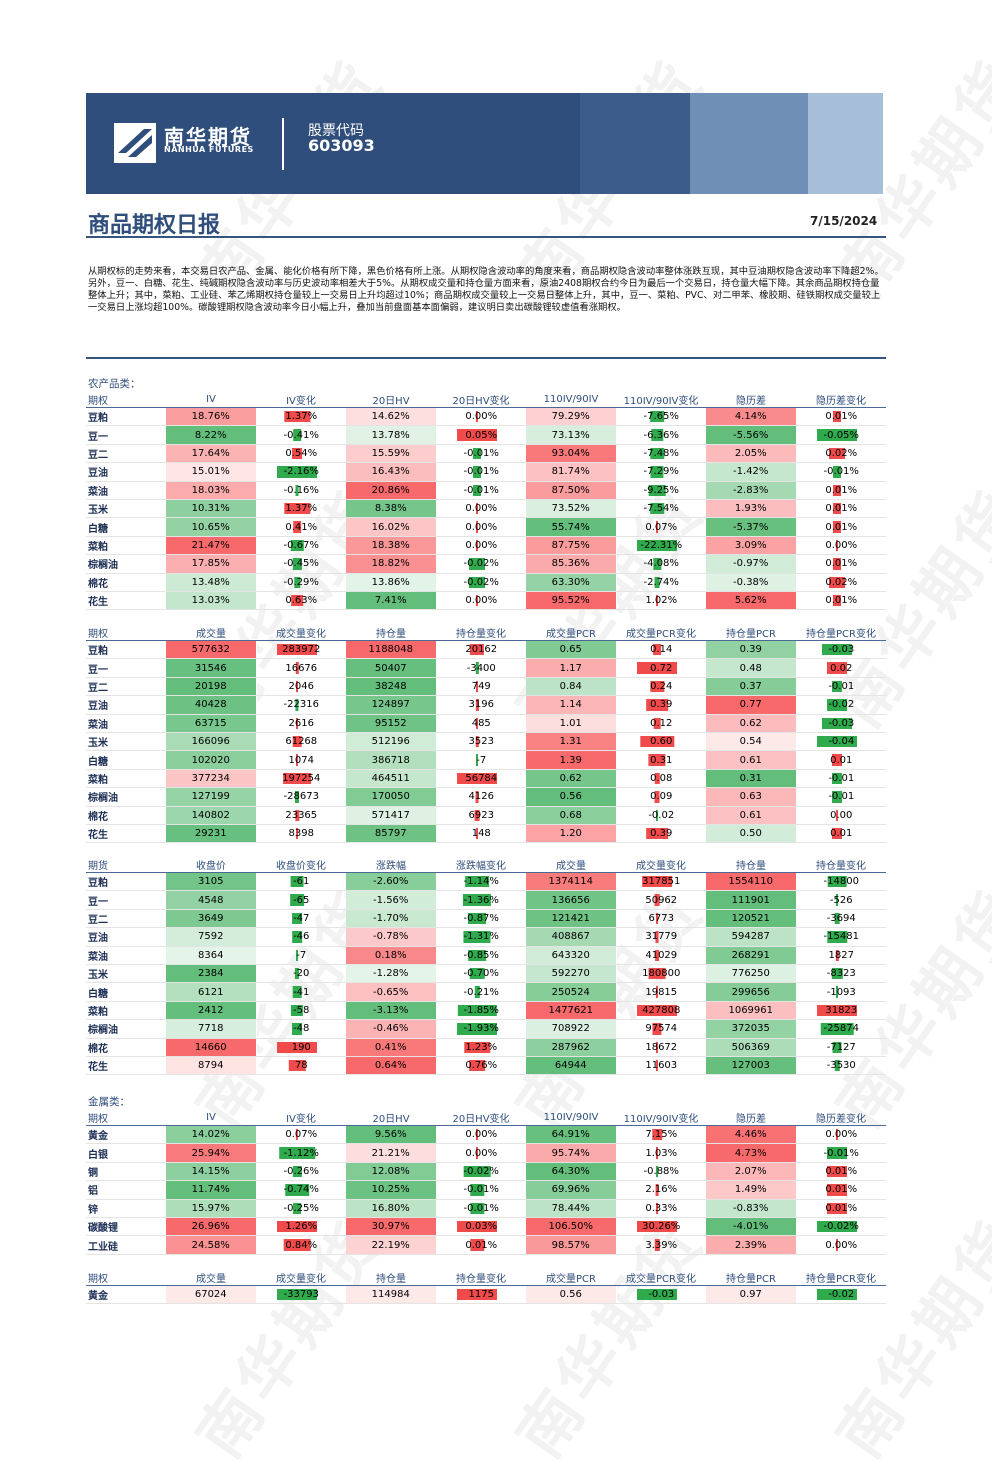 This screenshot has height=1472, width=992. I want to click on page-title: 商品期权日报, so click(154, 225).